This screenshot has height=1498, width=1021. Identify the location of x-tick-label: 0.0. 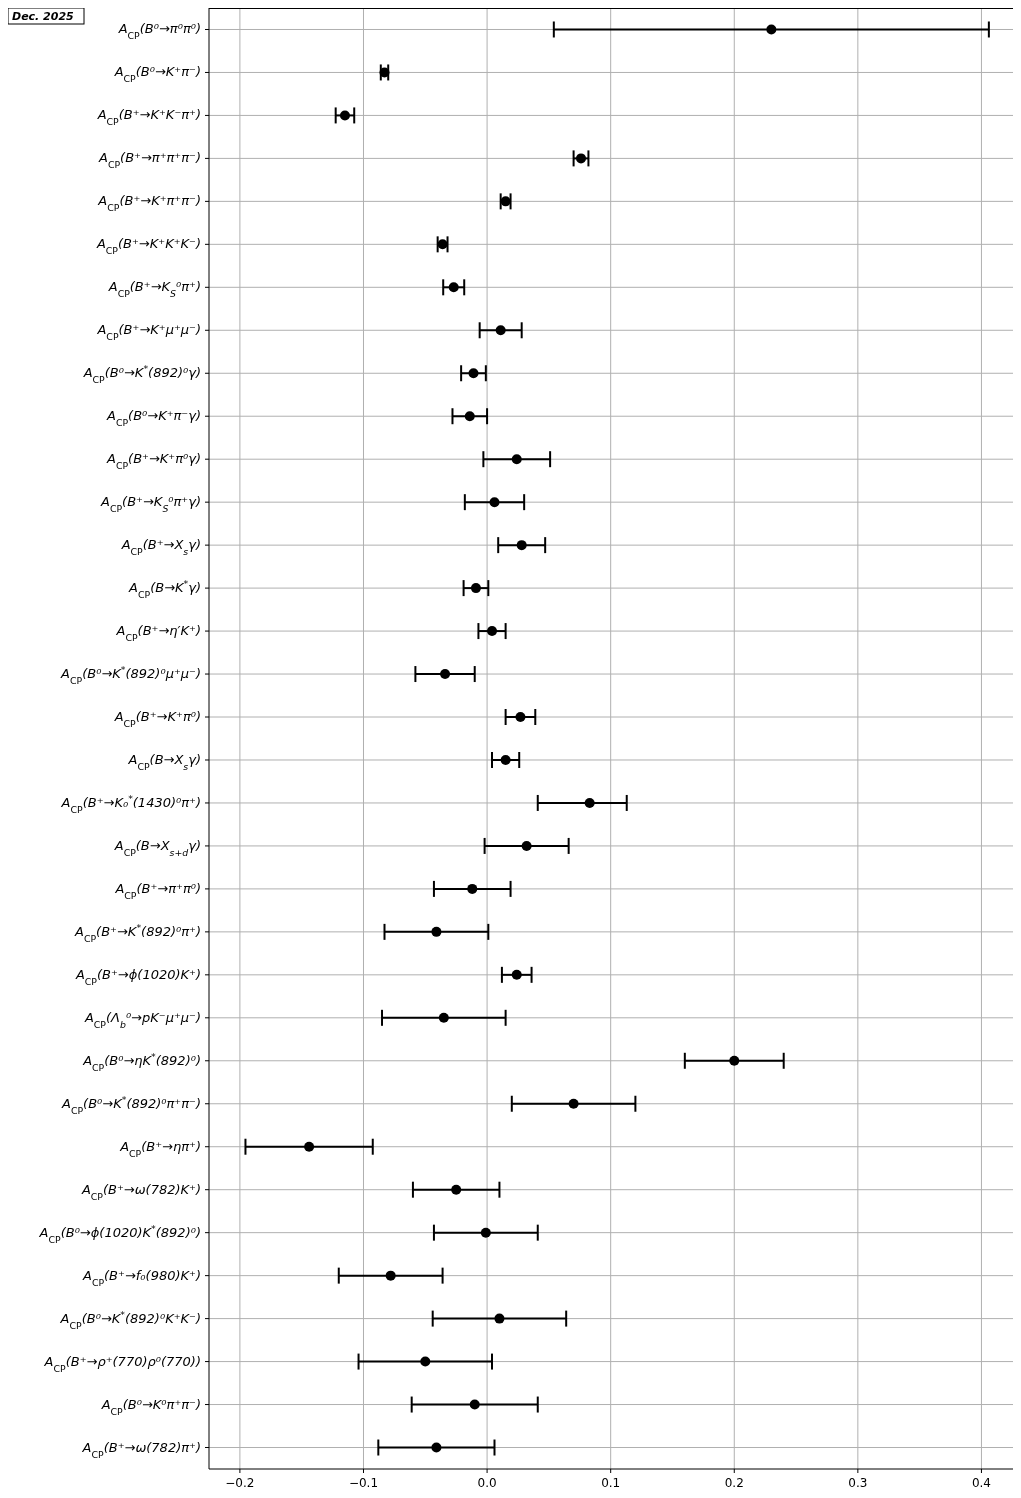
(487, 1483).